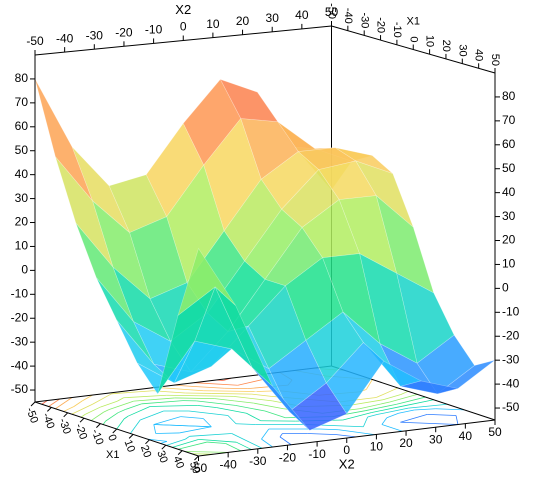 Image resolution: width=534 pixels, height=478 pixels. I want to click on x2-tick-label: 30, so click(436, 439).